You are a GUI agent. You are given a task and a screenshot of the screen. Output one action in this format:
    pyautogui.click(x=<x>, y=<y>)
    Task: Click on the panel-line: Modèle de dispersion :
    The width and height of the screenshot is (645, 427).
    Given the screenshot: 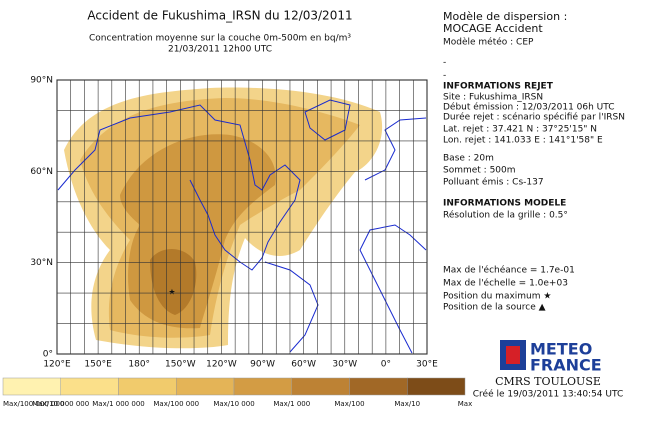 What is the action you would take?
    pyautogui.click(x=505, y=16)
    